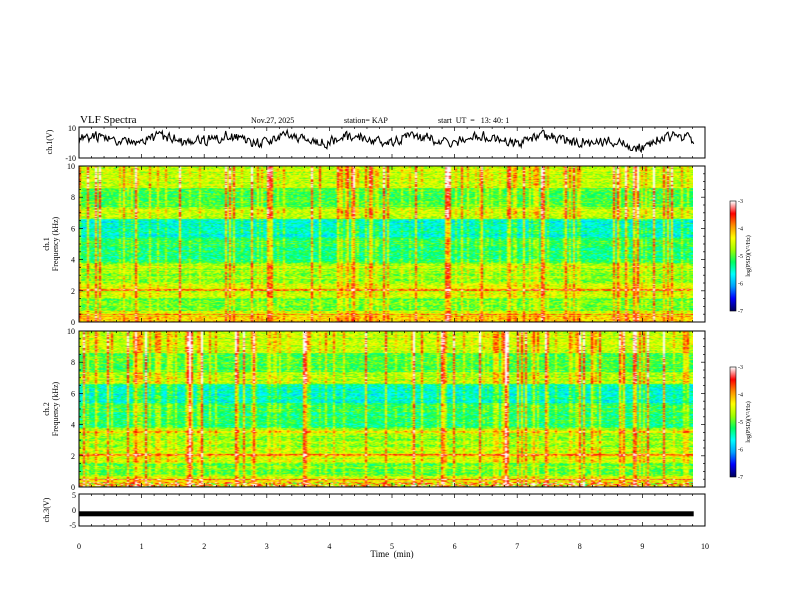 This screenshot has width=792, height=612. Describe the element at coordinates (73, 228) in the screenshot. I see `ch1-freq-tick: 6` at that location.